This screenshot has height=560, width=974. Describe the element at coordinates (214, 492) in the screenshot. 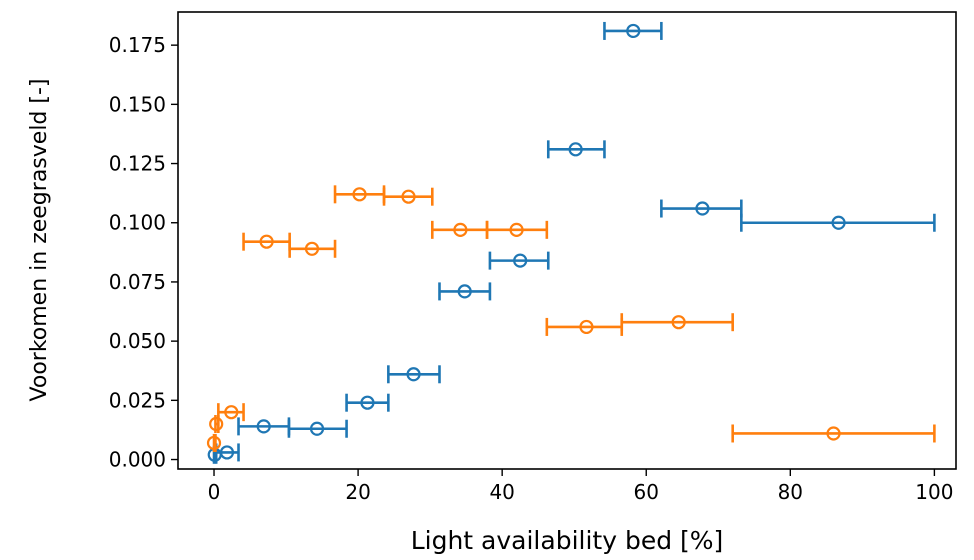

I see `x-tick-label: 0` at that location.